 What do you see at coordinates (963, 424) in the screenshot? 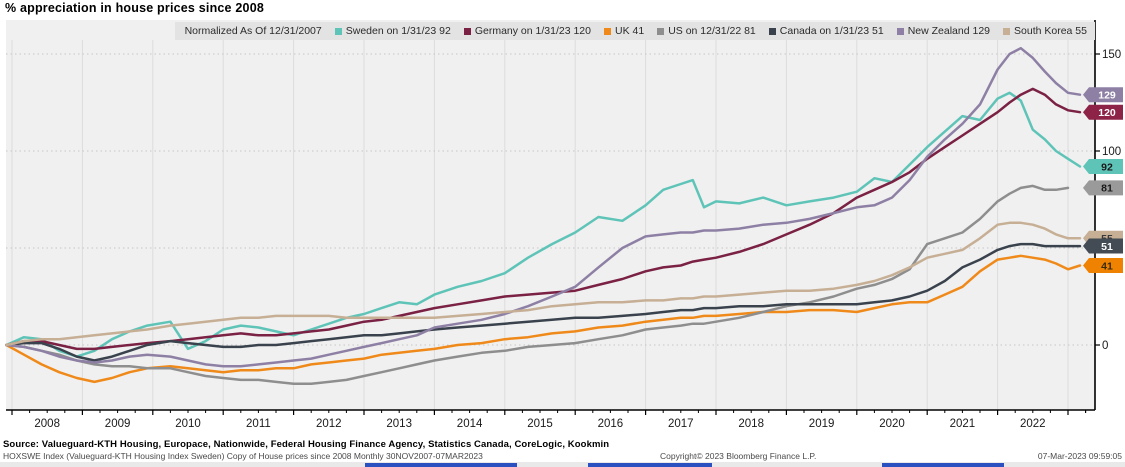
I see `x-axis-year-label: 2021` at bounding box center [963, 424].